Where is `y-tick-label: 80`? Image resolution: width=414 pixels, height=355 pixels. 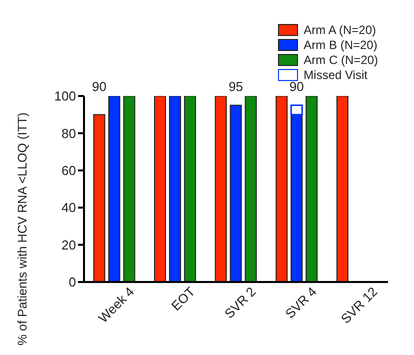 y-tick-label: 80 is located at coordinates (69, 133).